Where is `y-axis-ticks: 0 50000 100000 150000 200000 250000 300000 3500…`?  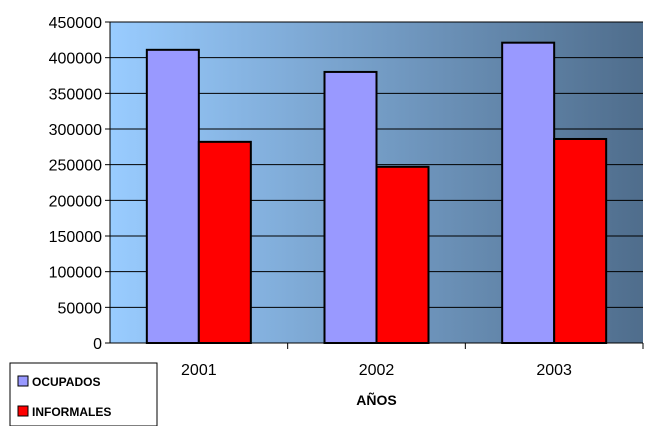
y-axis-ticks: 0 50000 100000 150000 200000 250000 300000 3500… is located at coordinates (79, 184).